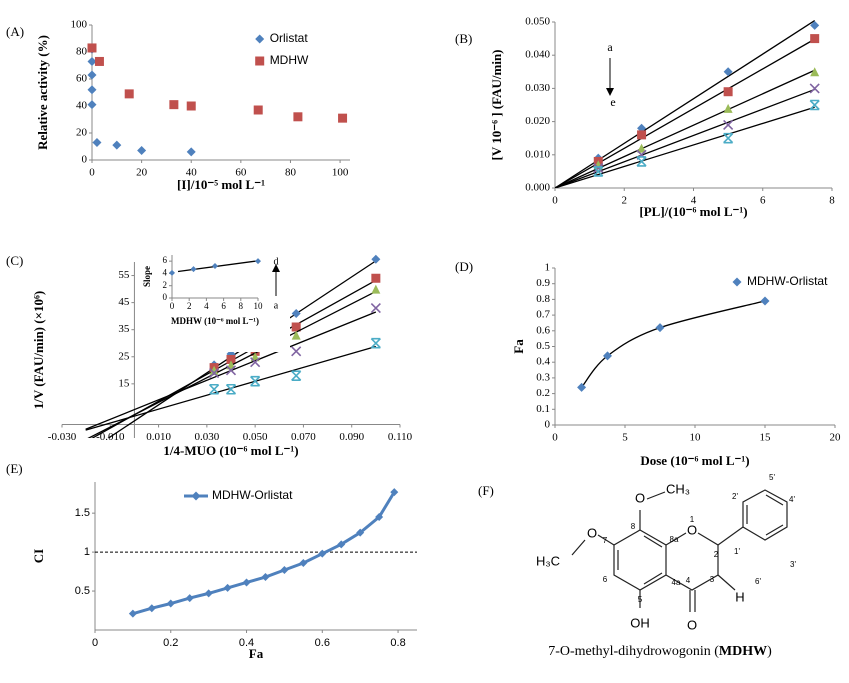  I want to click on x-axis-label: Fa, so click(256, 653).